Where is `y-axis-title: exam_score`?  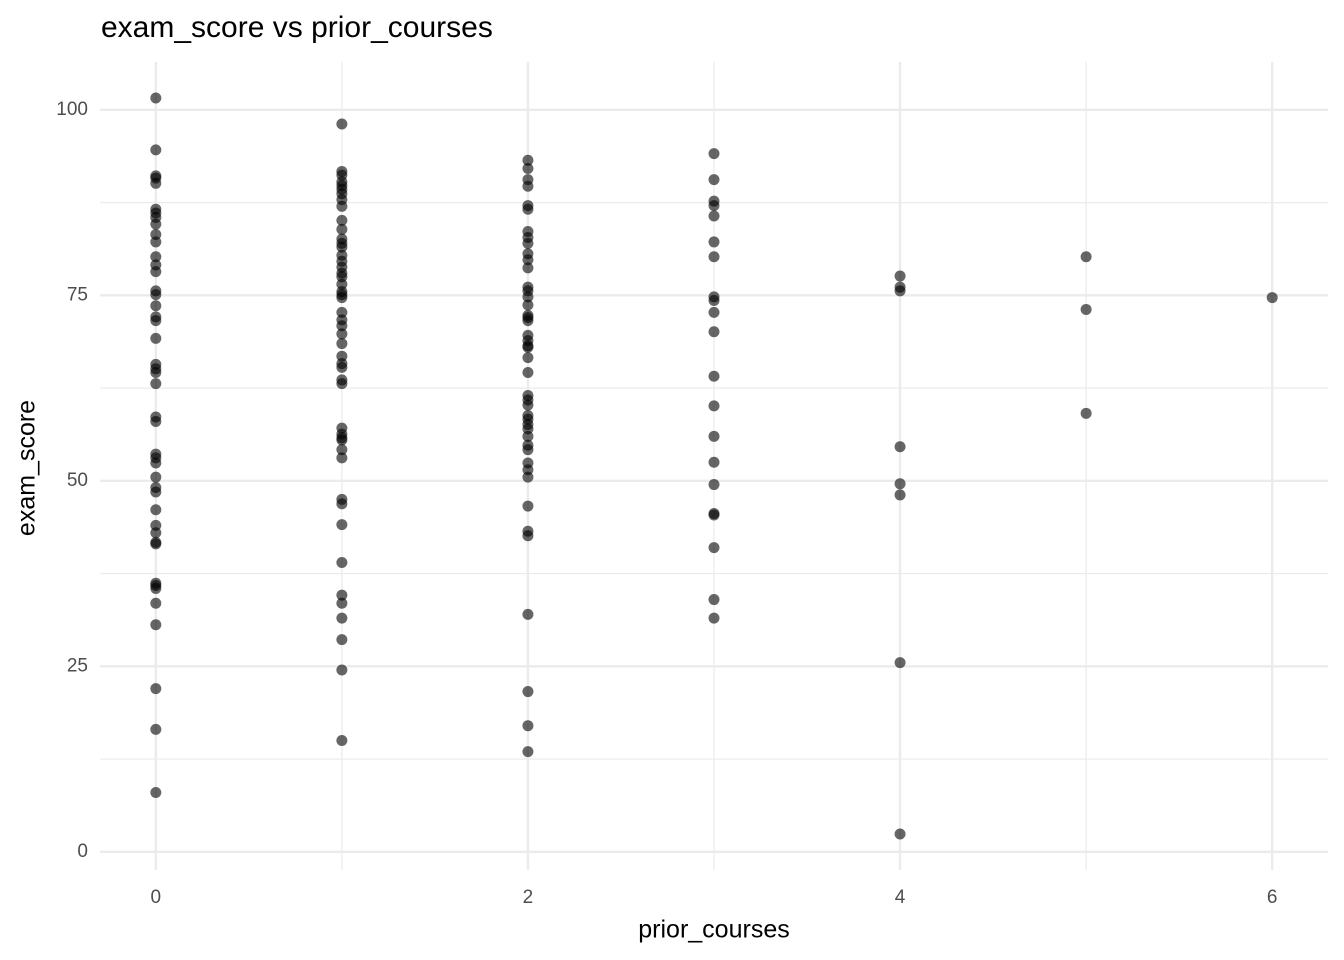
y-axis-title: exam_score is located at coordinates (27, 468).